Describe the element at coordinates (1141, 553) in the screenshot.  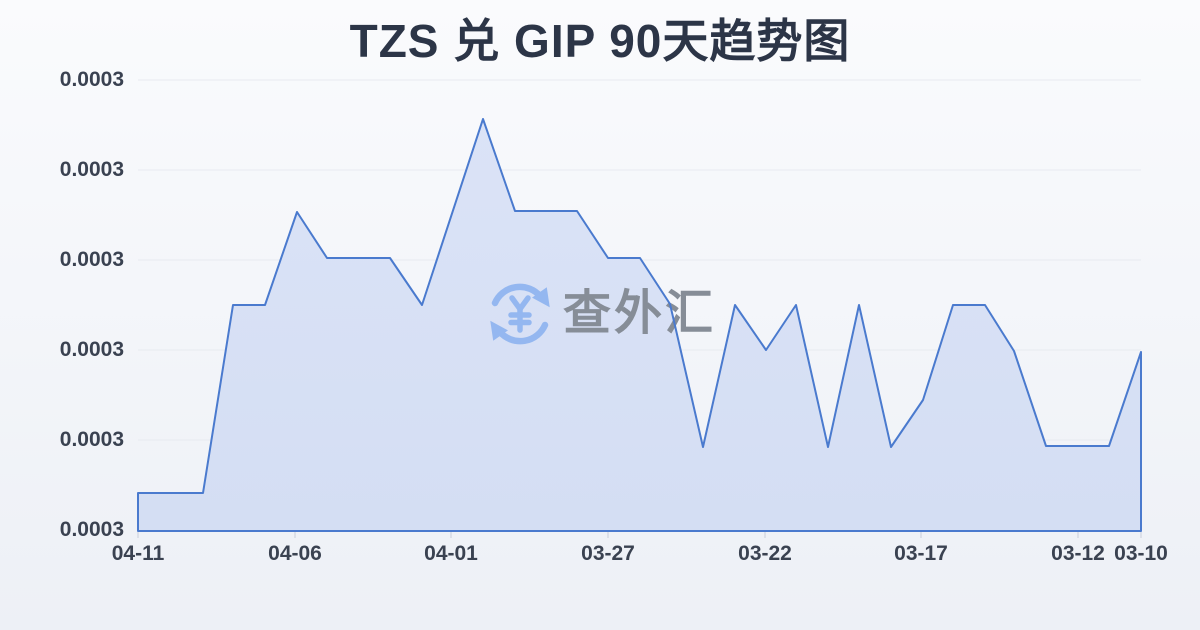
I see `x-axis-label: 03-10` at that location.